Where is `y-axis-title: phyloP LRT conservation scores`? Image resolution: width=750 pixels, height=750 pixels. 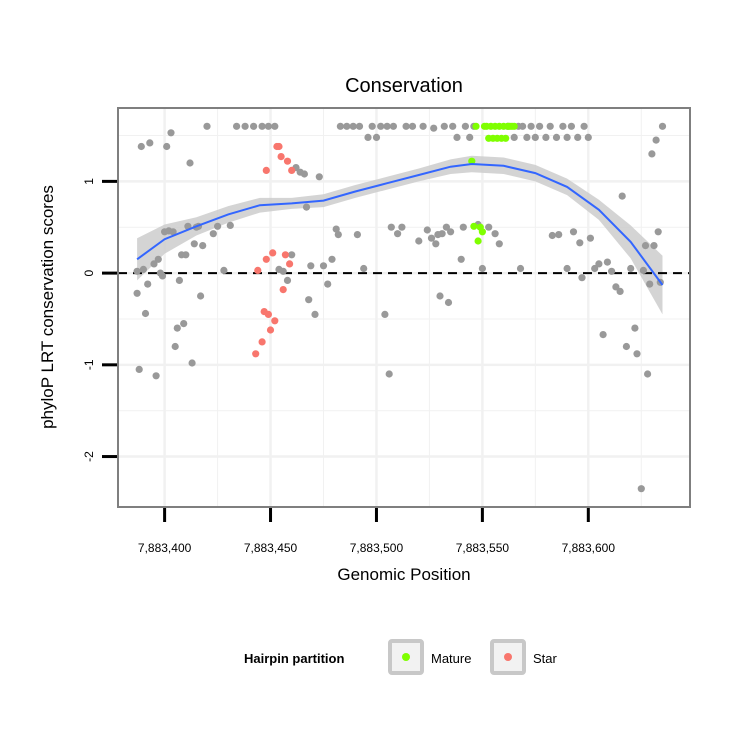
y-axis-title: phyloP LRT conservation scores is located at coordinates (47, 307).